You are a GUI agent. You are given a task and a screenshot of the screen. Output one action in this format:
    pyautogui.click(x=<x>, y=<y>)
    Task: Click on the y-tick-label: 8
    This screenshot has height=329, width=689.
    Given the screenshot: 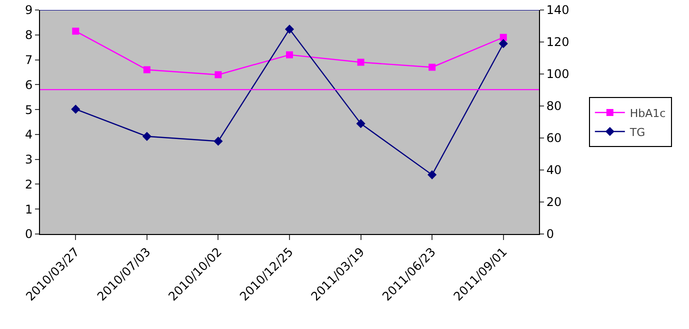 What is the action you would take?
    pyautogui.click(x=28, y=35)
    